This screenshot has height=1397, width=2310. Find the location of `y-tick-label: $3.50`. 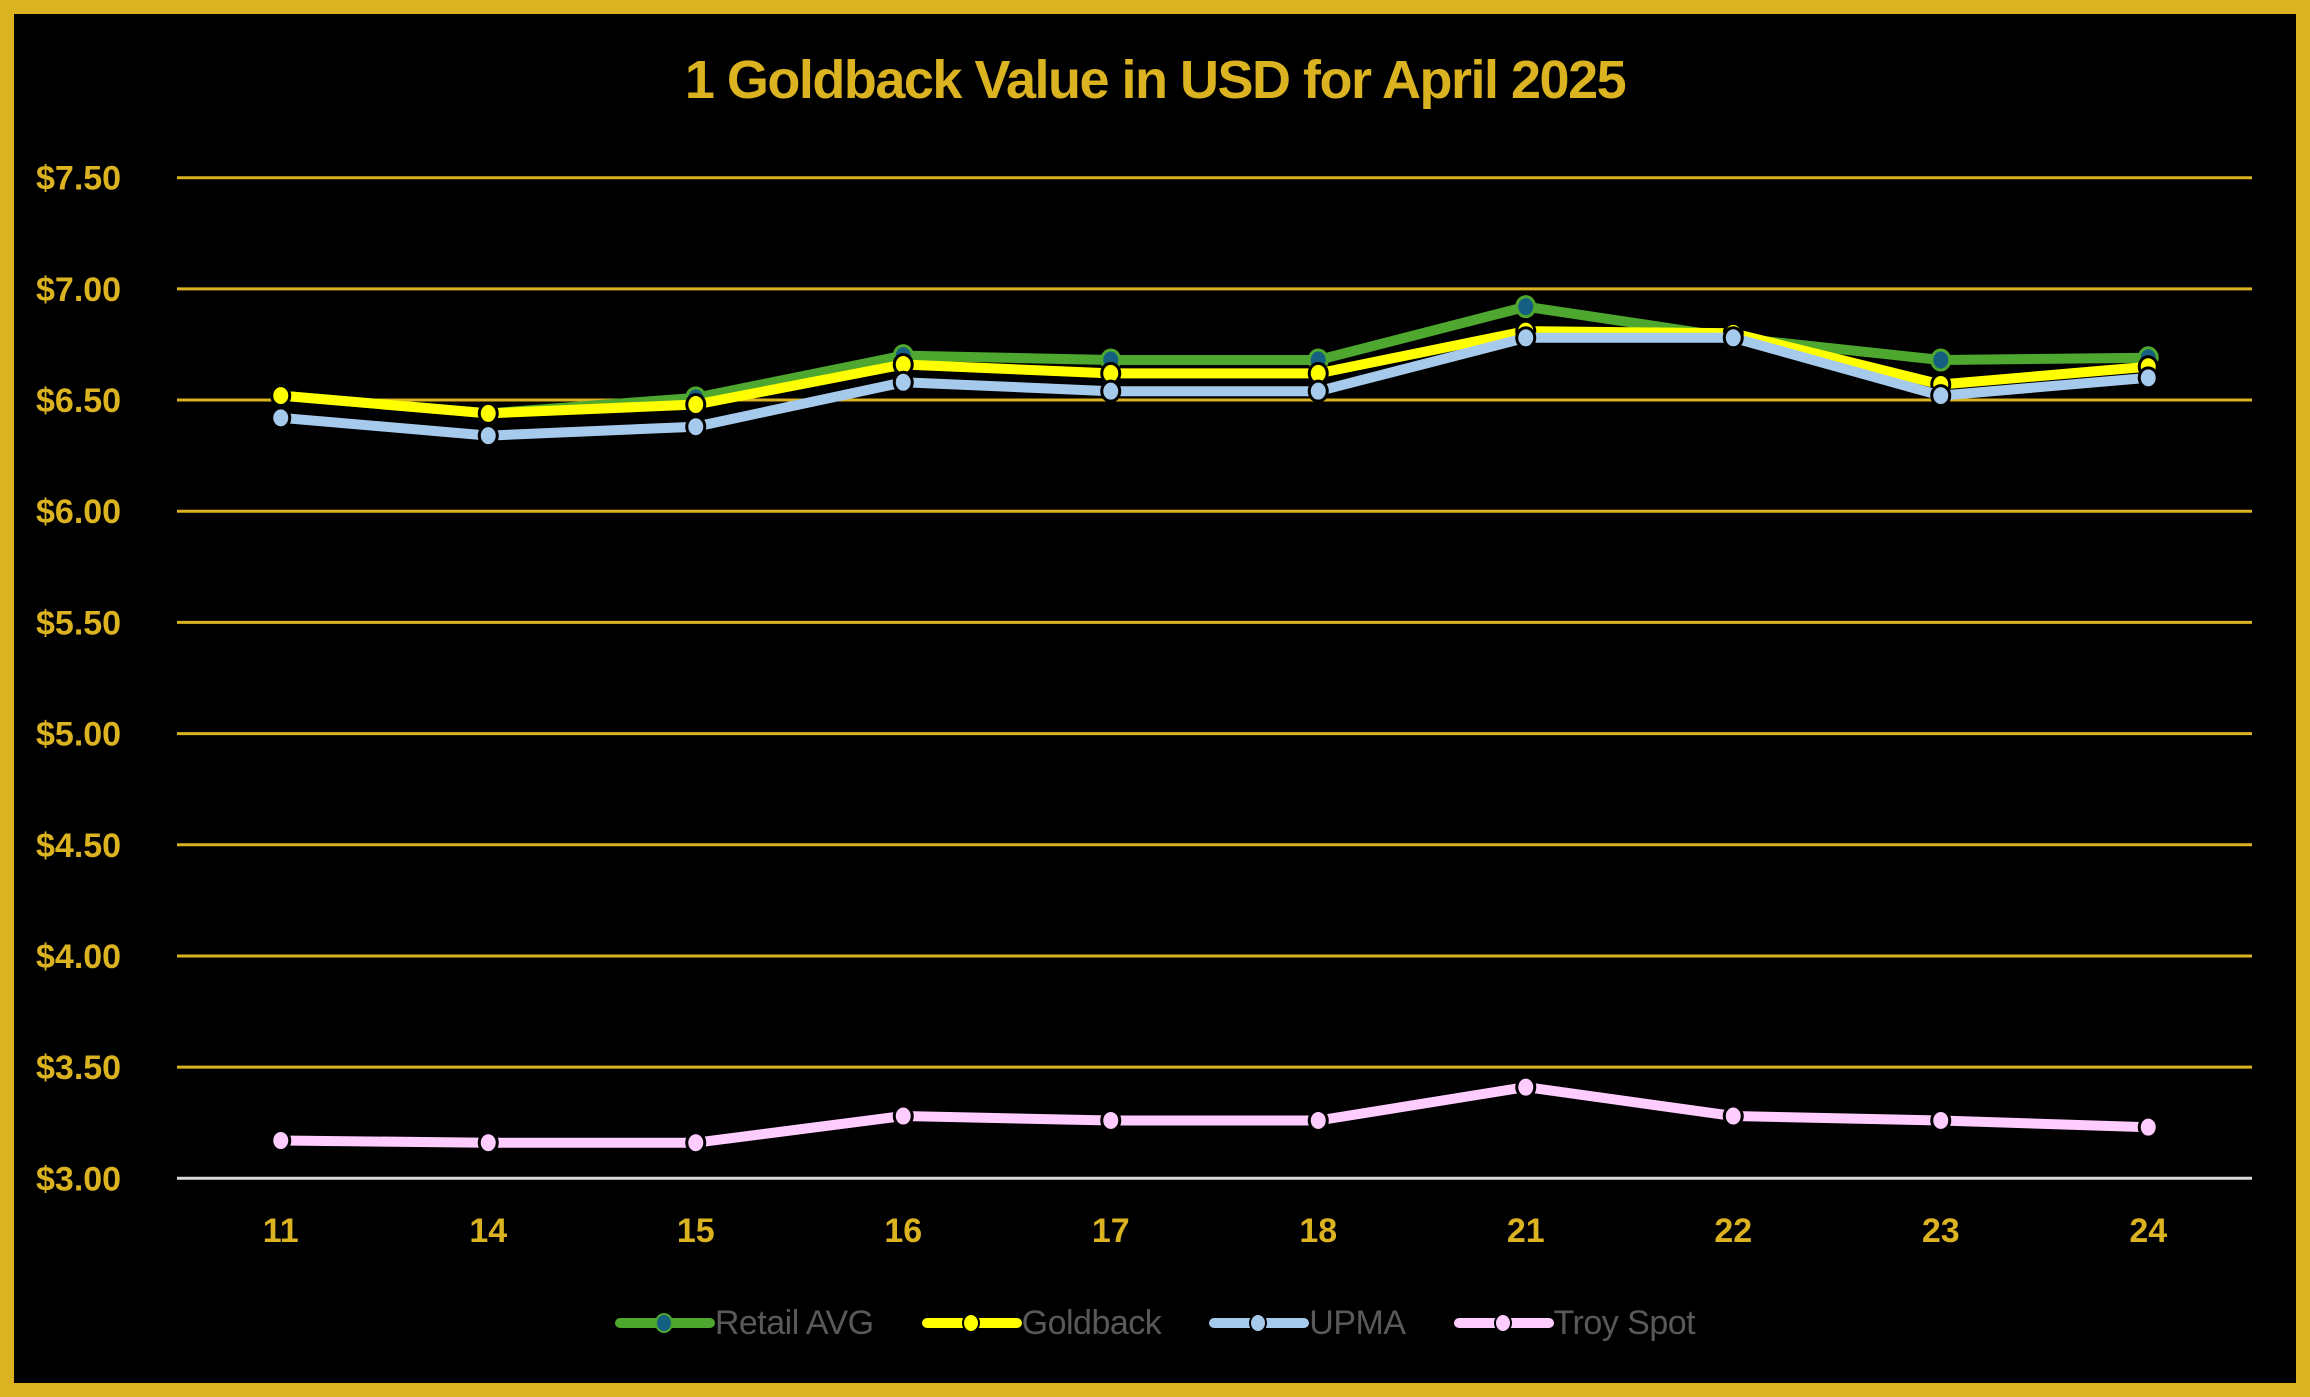

y-tick-label: $3.50 is located at coordinates (78, 1068).